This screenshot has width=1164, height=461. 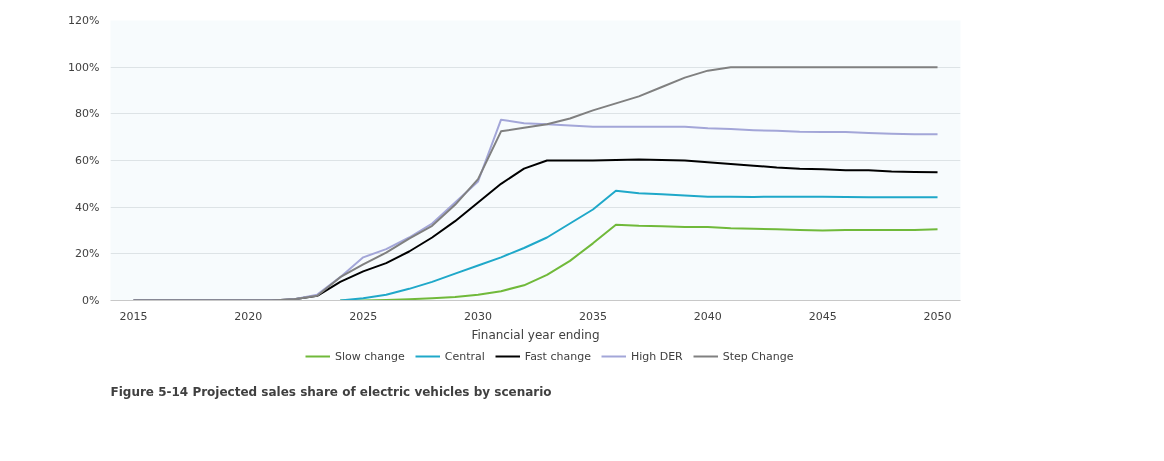 I want to click on y-tick-label: 100%, so click(x=84, y=67).